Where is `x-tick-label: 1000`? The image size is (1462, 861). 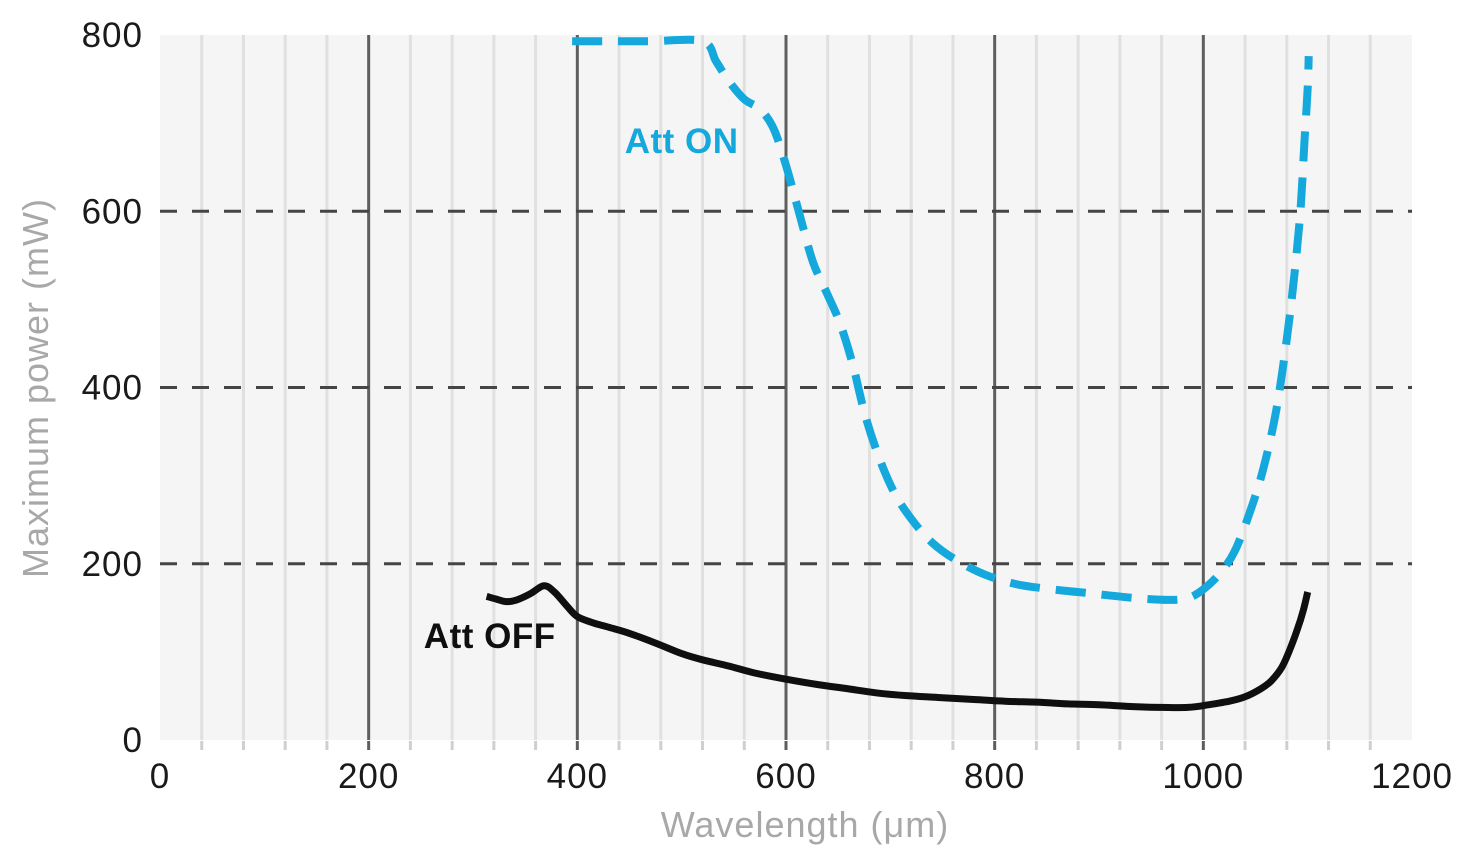 x-tick-label: 1000 is located at coordinates (1203, 776).